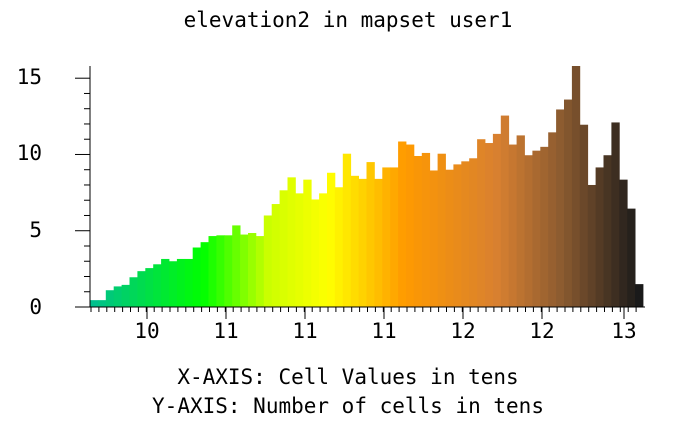 Image resolution: width=696 pixels, height=425 pixels. What do you see at coordinates (35, 230) in the screenshot?
I see `y-tick-label: 5` at bounding box center [35, 230].